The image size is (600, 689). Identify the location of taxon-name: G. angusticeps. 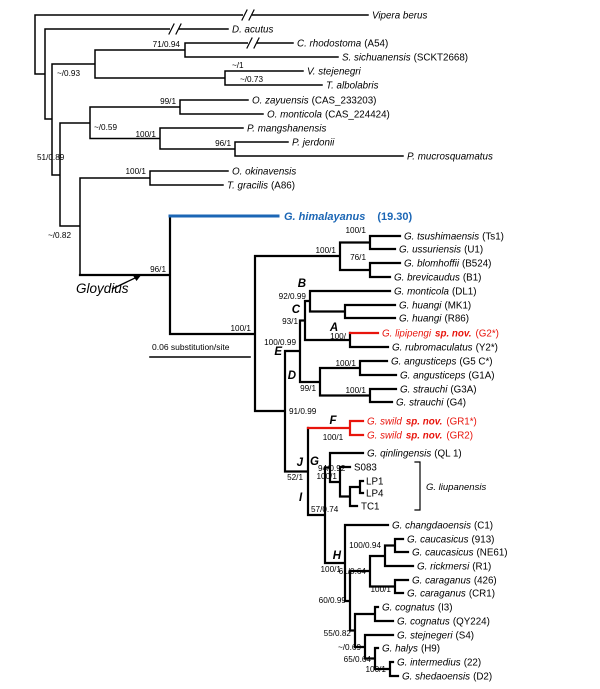
(432, 376).